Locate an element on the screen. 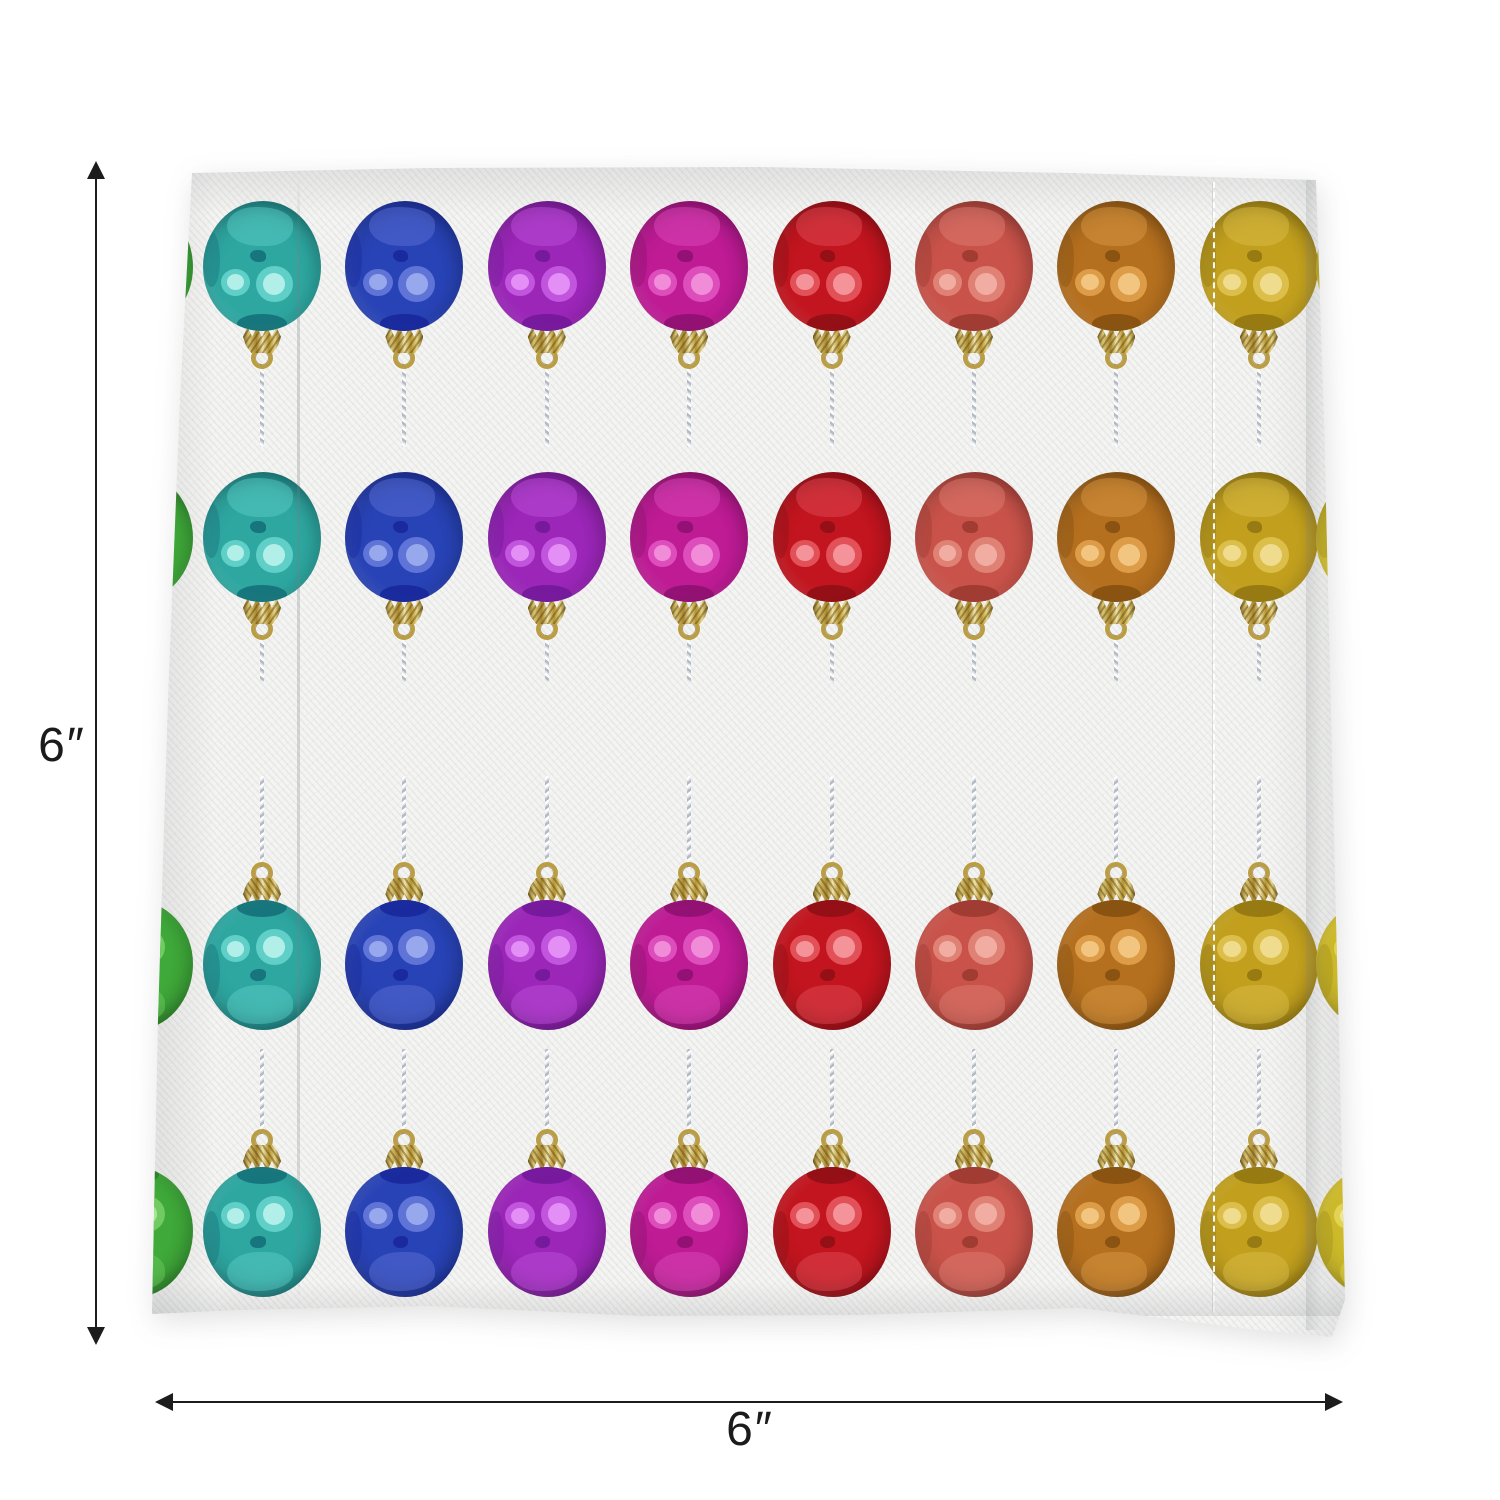 This screenshot has height=1500, width=1500. arrow-left-icon is located at coordinates (164, 1402).